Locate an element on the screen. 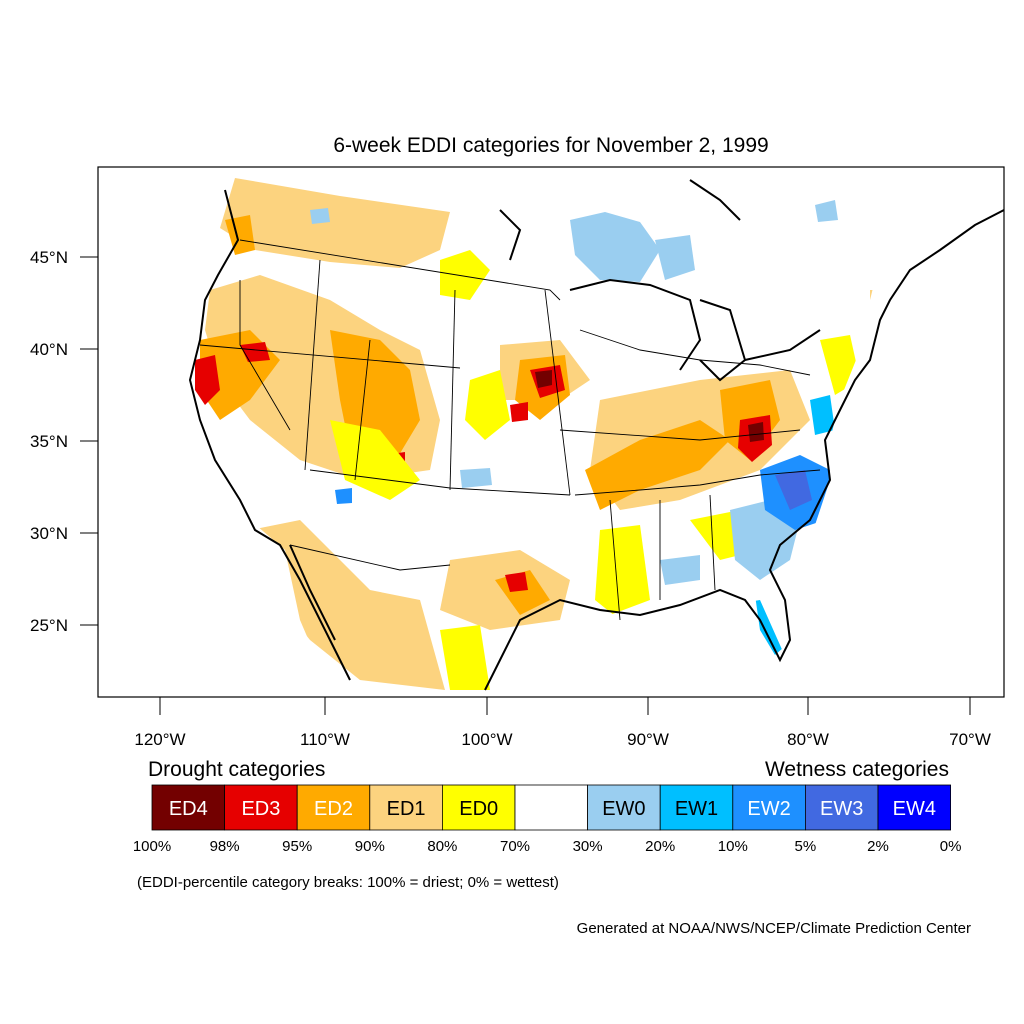 The width and height of the screenshot is (1024, 1024). legend-break-label: 5% is located at coordinates (806, 846).